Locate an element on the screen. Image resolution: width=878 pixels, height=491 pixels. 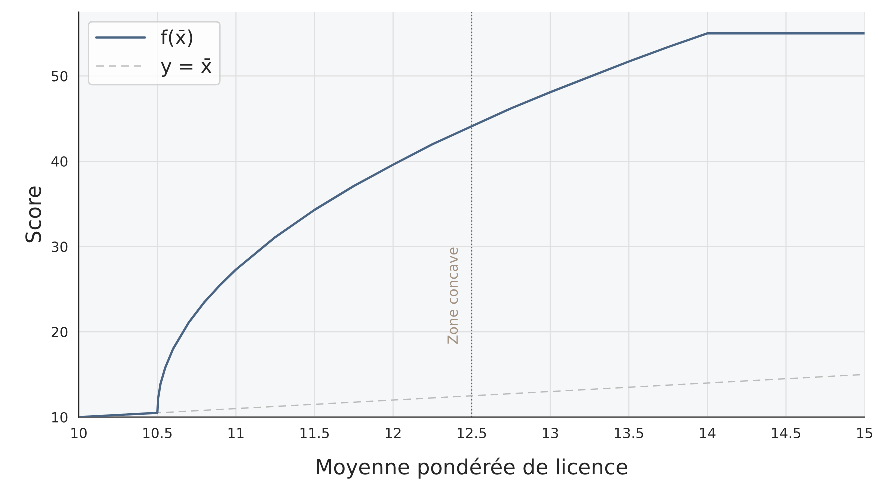
x-tick-label: 11.5 is located at coordinates (315, 433).